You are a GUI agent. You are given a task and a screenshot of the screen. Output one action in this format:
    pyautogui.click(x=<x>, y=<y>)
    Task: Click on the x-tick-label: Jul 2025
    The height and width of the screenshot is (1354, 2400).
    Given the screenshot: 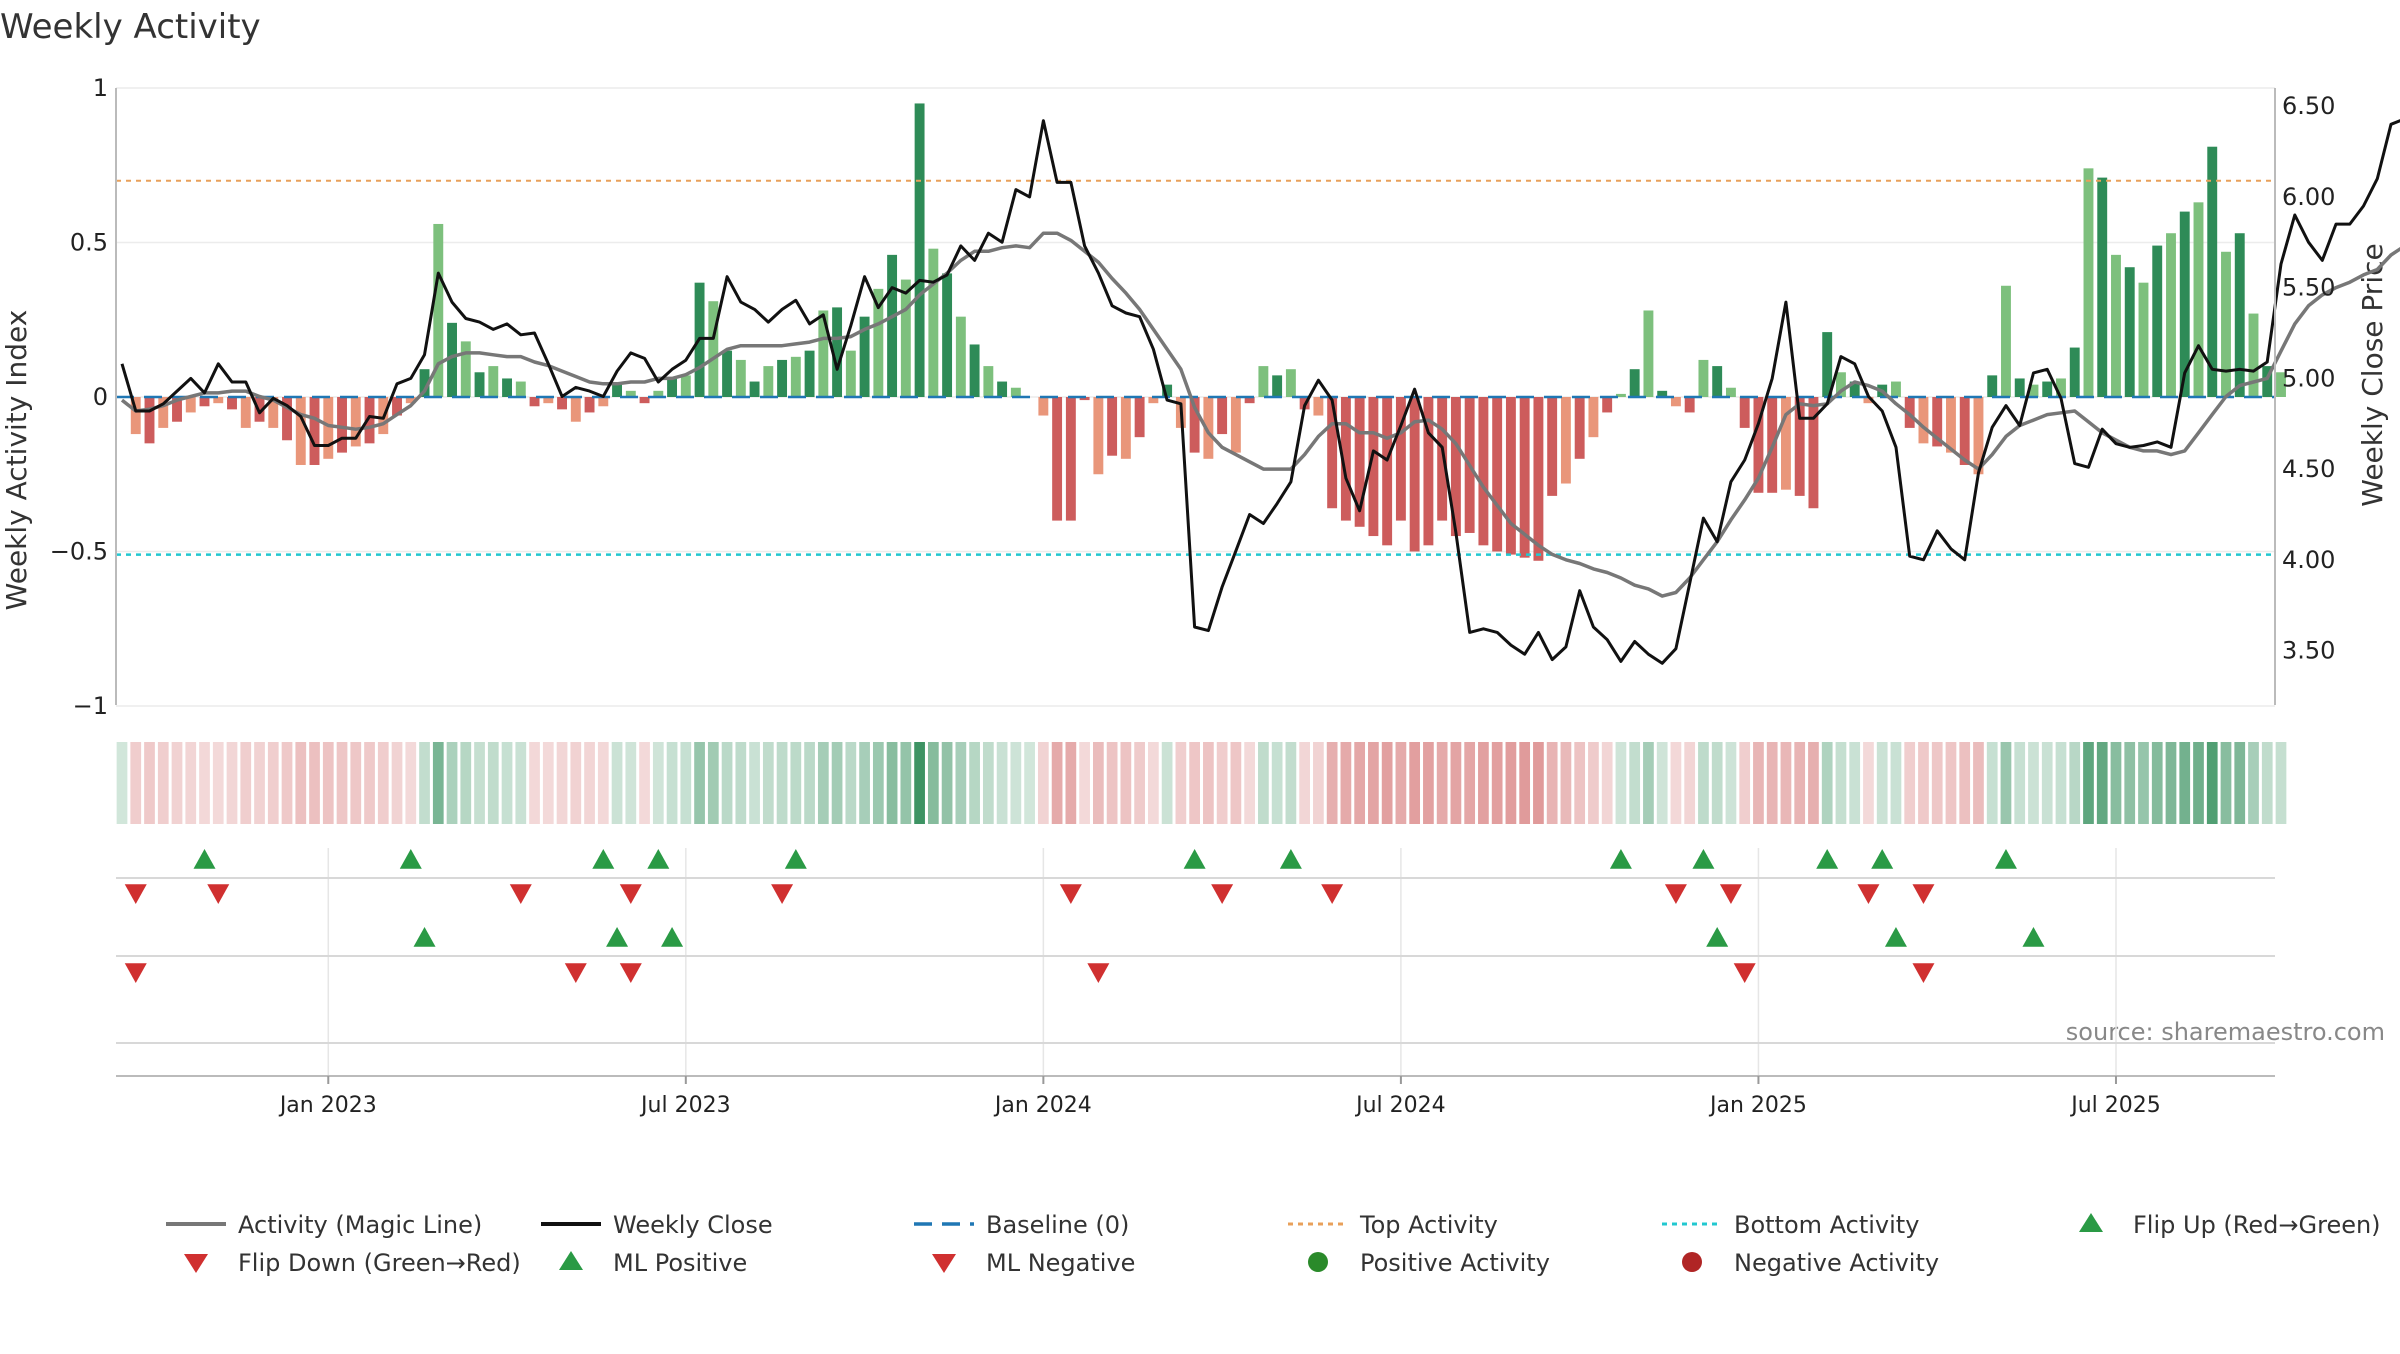 What is the action you would take?
    pyautogui.click(x=2115, y=1105)
    